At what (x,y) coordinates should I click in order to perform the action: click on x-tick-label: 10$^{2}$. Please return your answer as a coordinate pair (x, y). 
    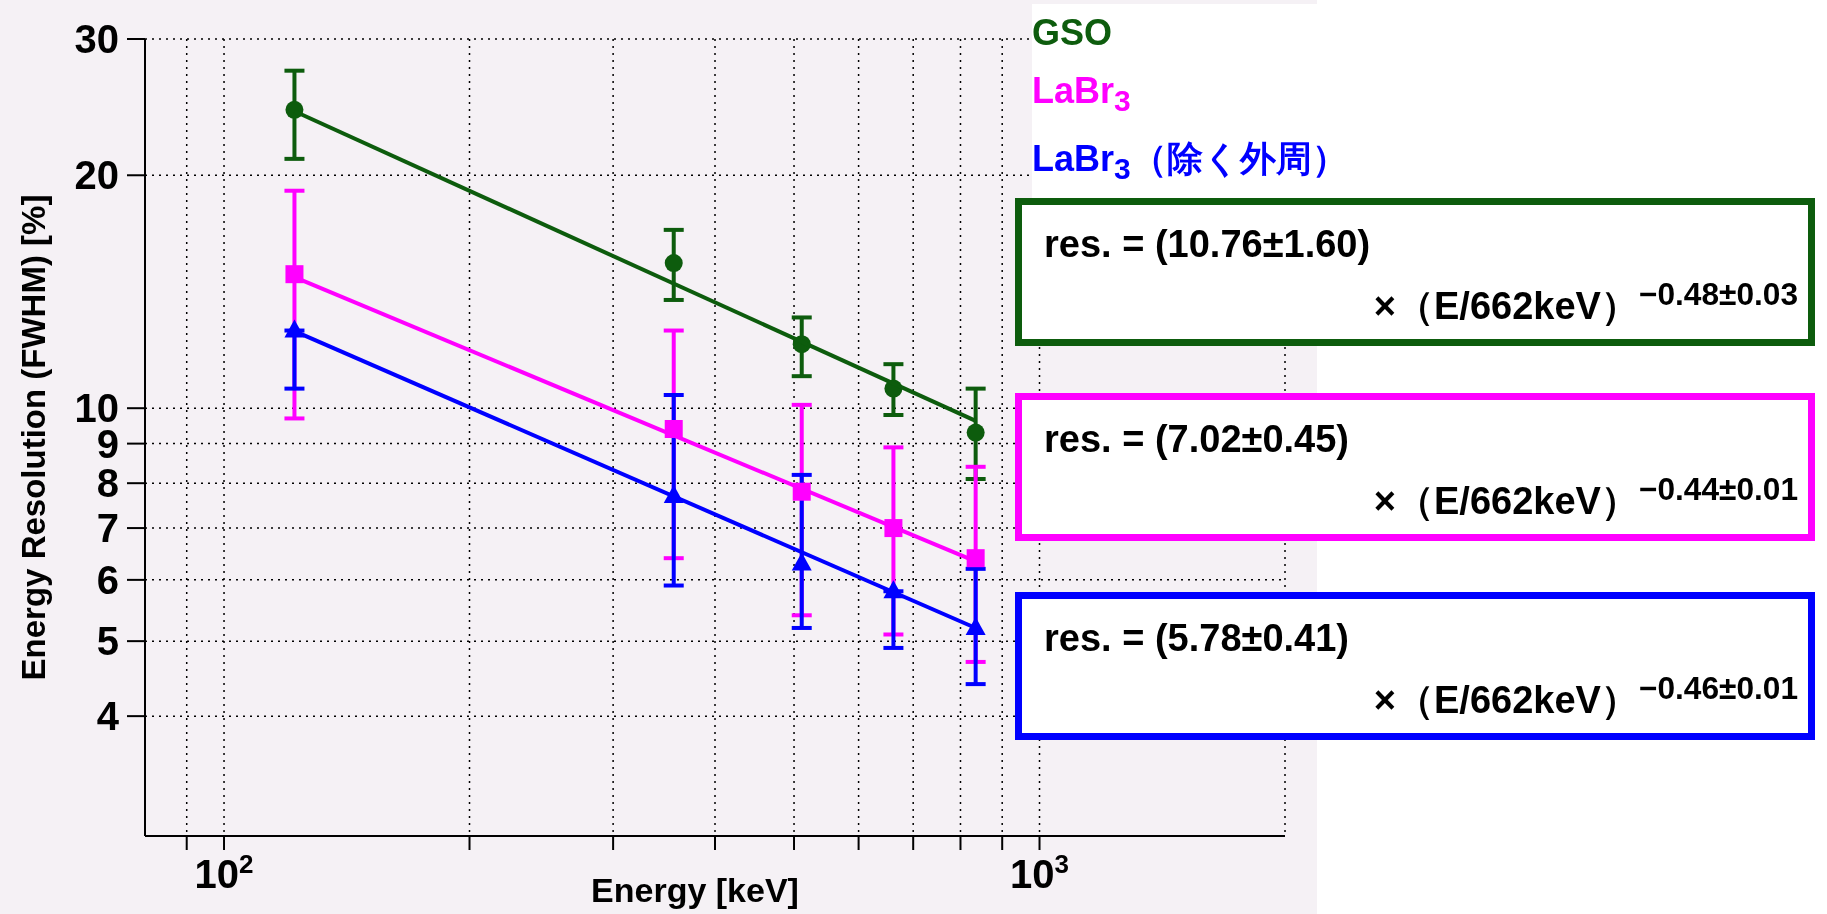
    Looking at the image, I should click on (224, 872).